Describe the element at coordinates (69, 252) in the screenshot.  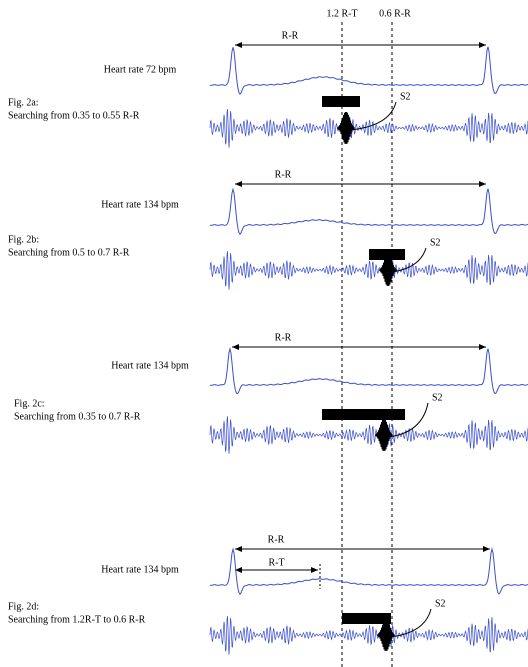
I see `search-range: Searching from 0.5 to 0.7 R-R` at that location.